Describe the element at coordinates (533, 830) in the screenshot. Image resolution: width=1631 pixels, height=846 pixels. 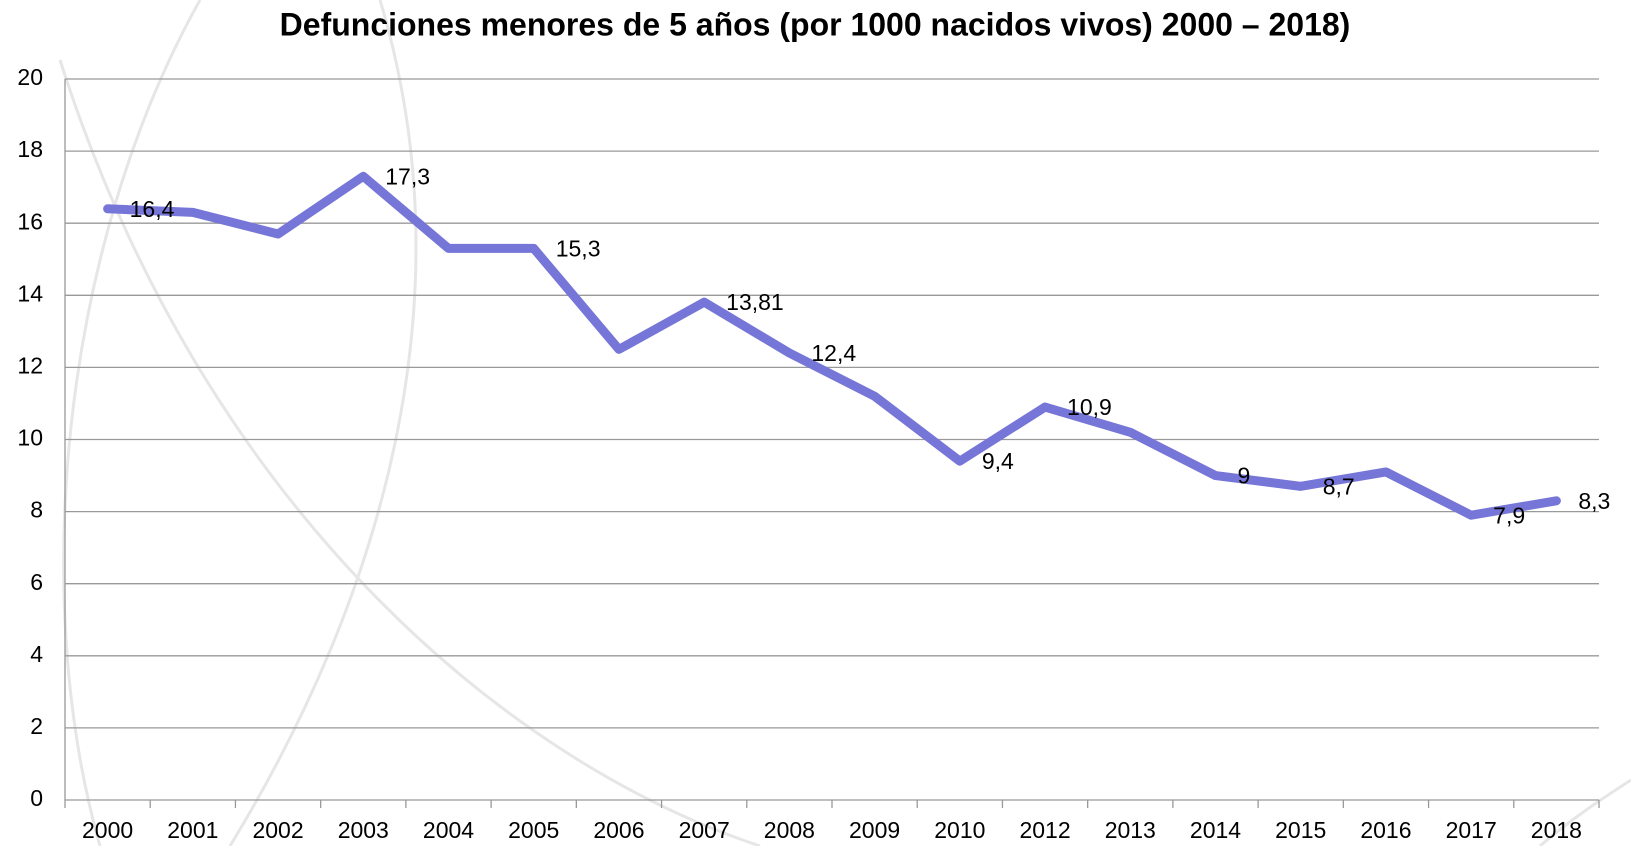
I see `x-tick-label: 2005` at that location.